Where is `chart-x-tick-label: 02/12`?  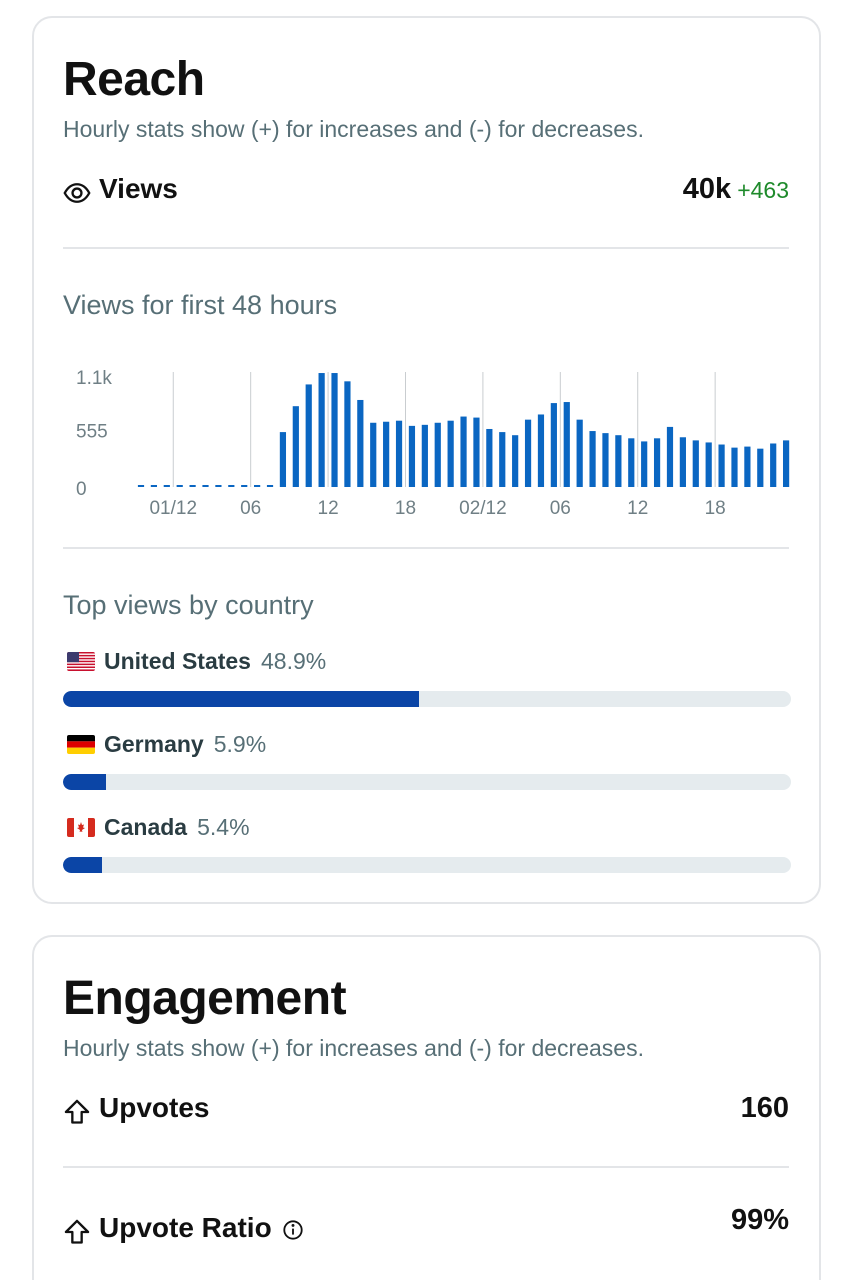 chart-x-tick-label: 02/12 is located at coordinates (483, 508).